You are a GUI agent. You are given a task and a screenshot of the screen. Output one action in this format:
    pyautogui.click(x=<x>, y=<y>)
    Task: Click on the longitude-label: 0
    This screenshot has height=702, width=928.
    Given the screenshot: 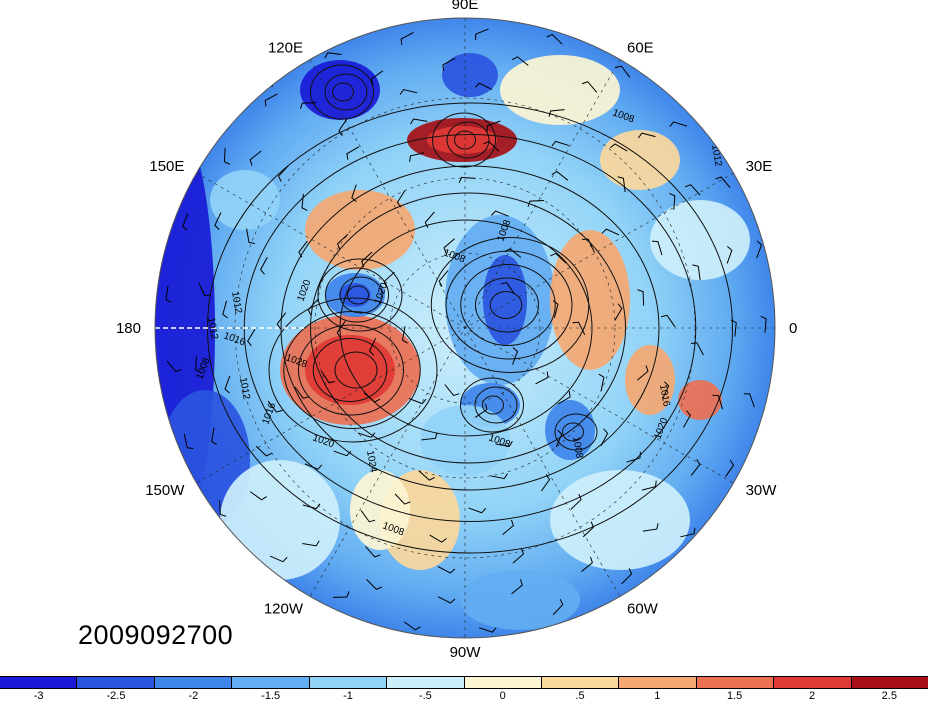 What is the action you would take?
    pyautogui.click(x=793, y=328)
    